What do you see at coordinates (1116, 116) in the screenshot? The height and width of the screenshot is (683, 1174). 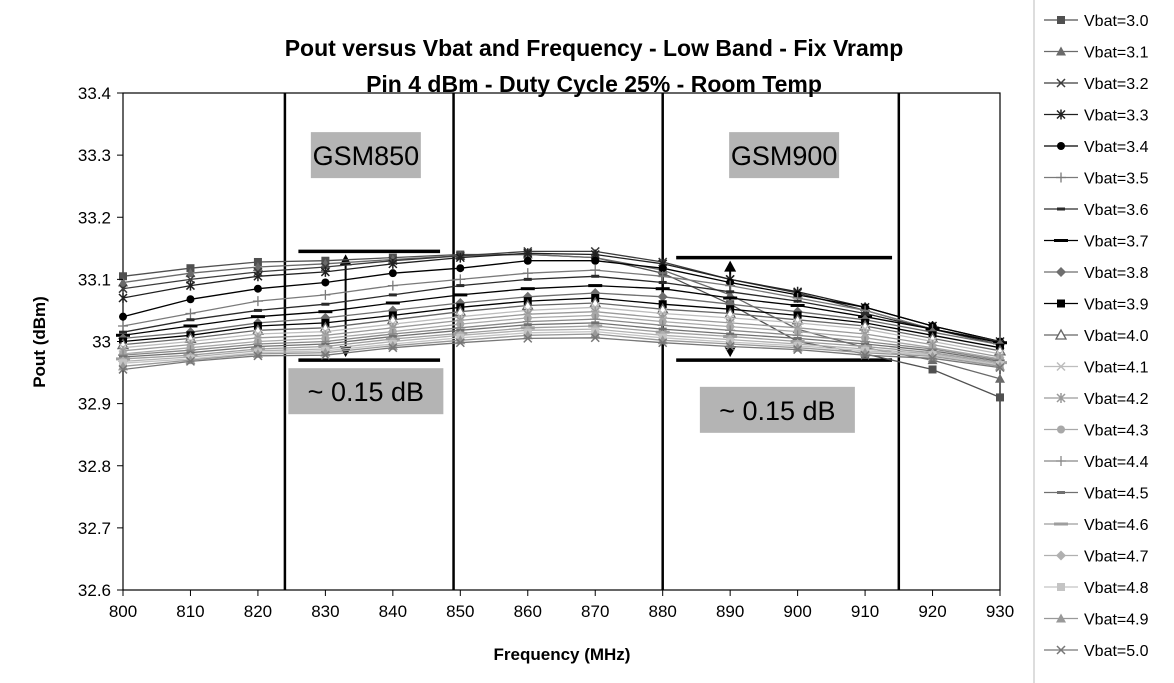 I see `legend-label: Vbat=3.3` at bounding box center [1116, 116].